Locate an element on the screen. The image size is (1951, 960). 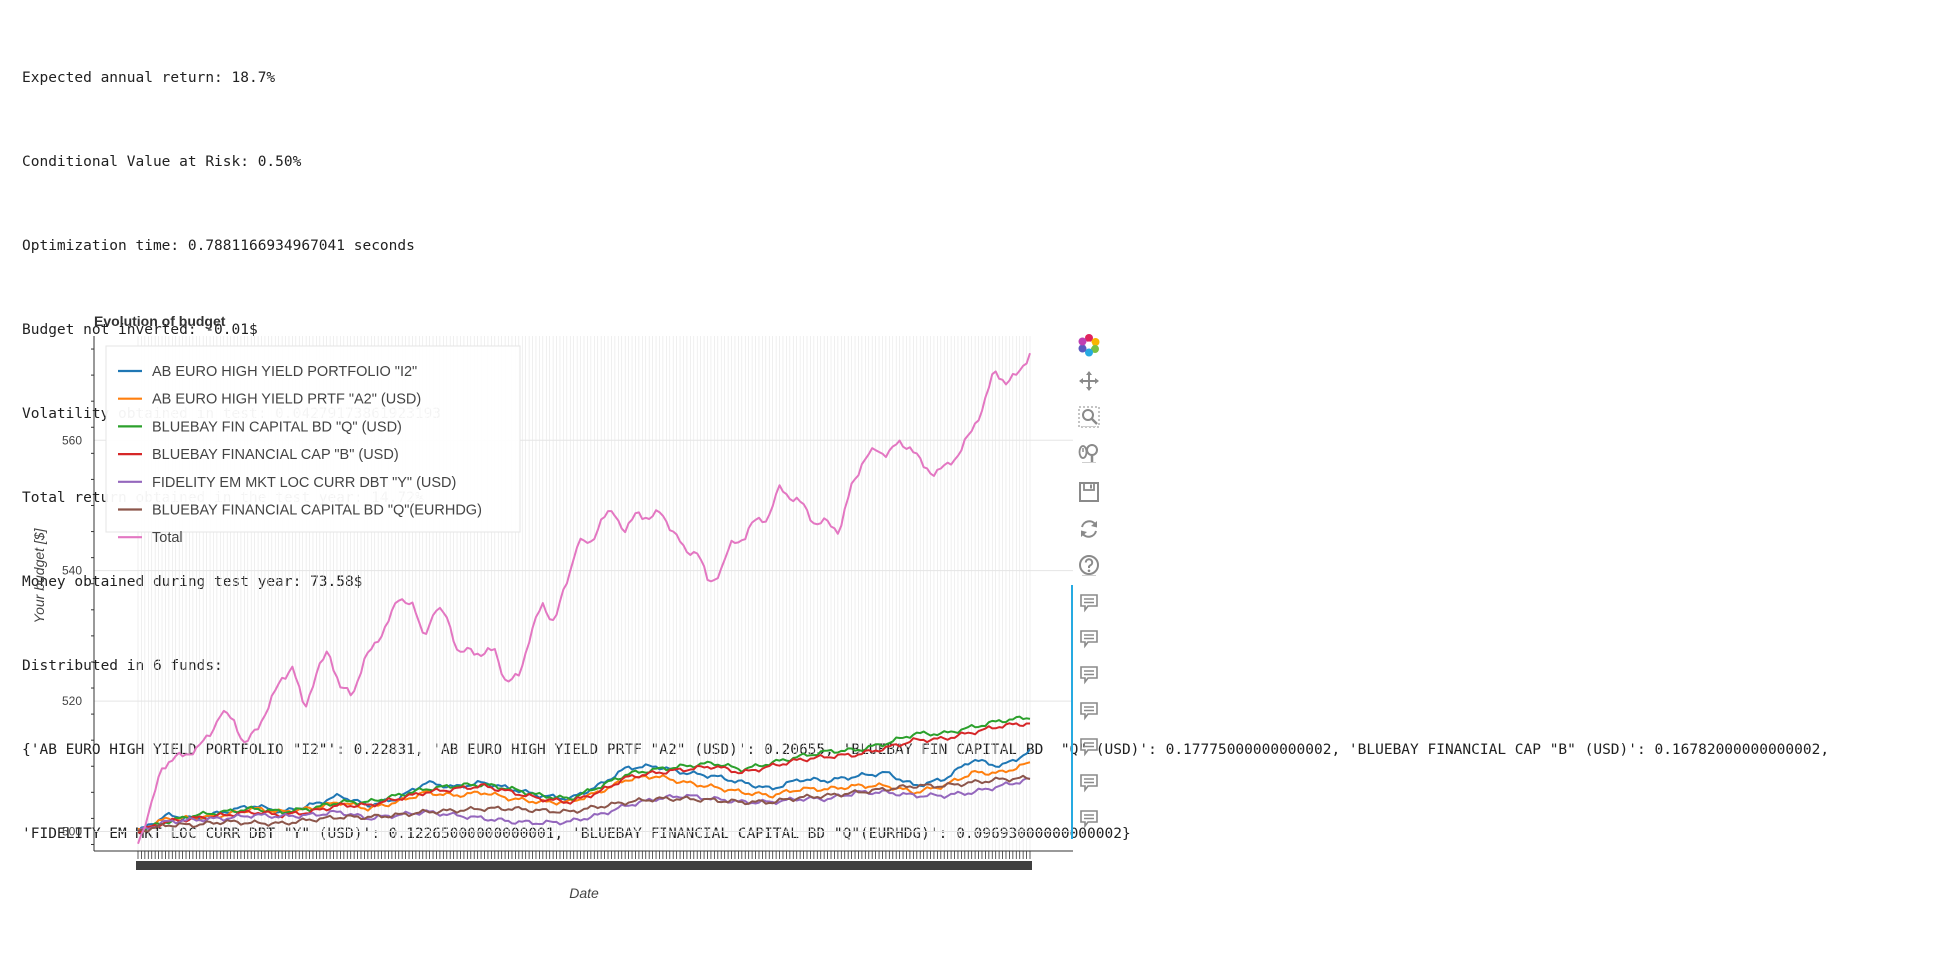
output-line-budget-not-inverted: Budget not inverted: -0.01$ is located at coordinates (140, 330).